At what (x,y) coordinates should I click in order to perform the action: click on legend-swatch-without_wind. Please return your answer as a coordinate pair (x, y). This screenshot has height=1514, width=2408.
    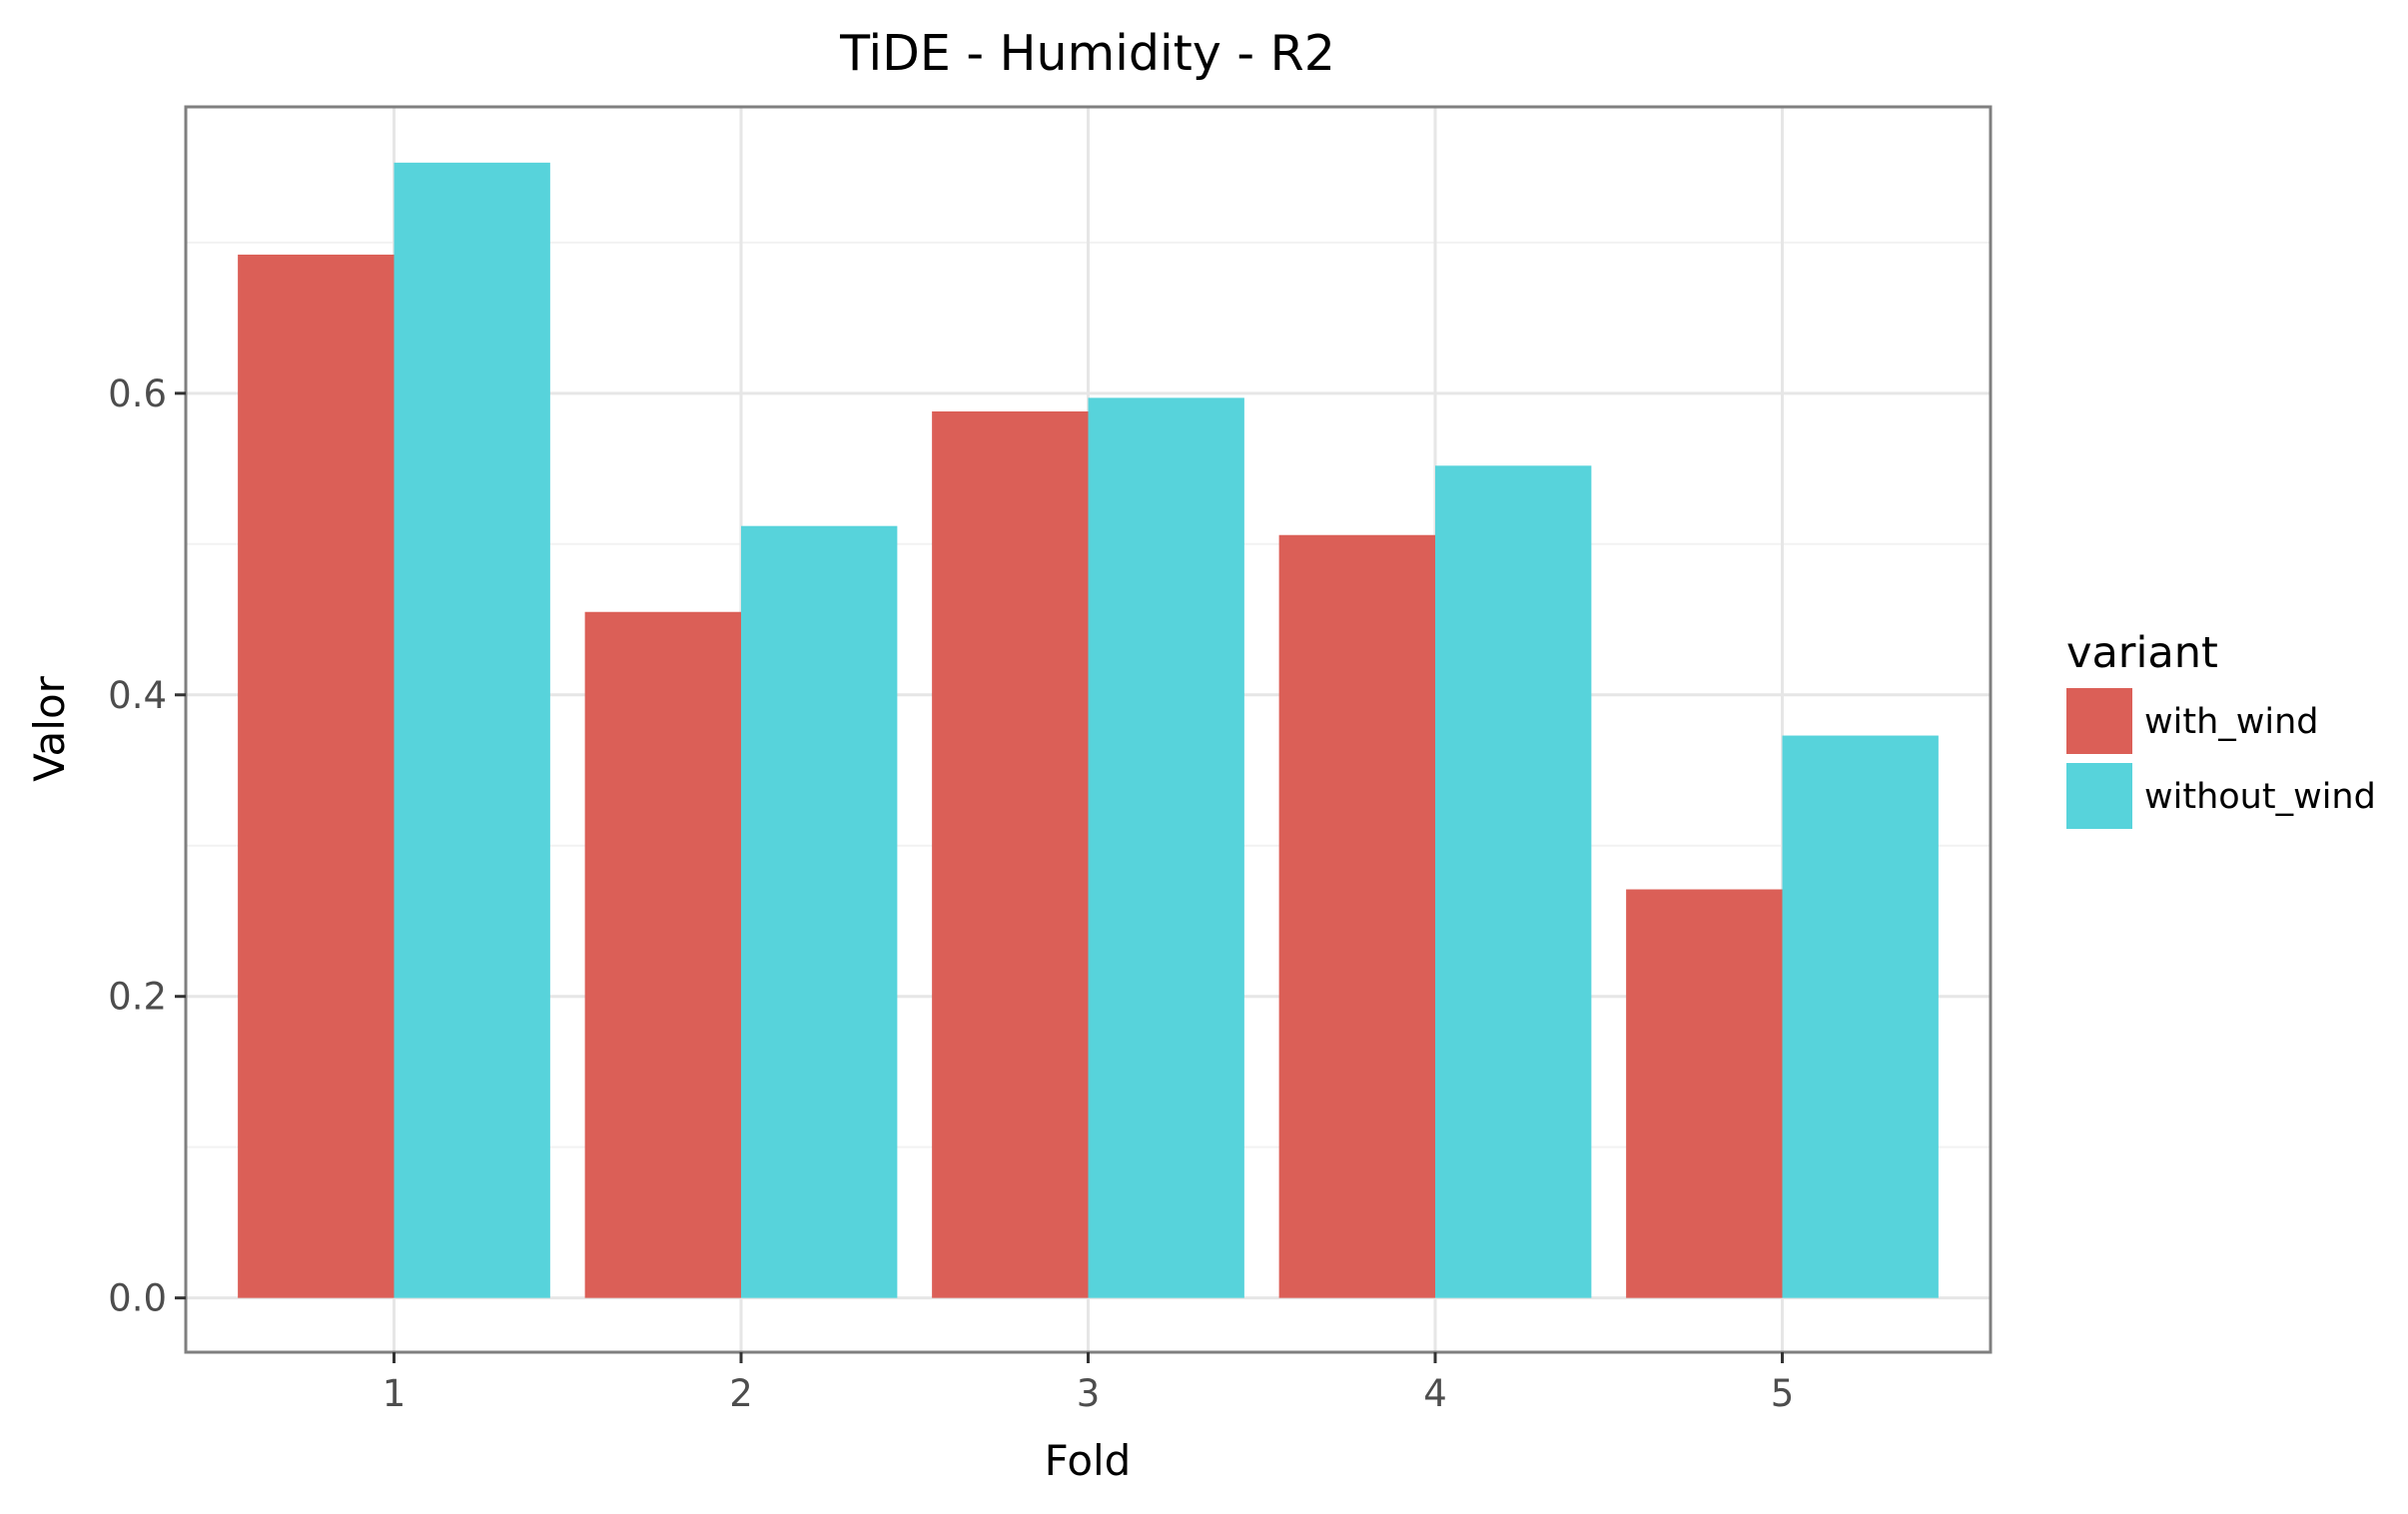
    Looking at the image, I should click on (2099, 796).